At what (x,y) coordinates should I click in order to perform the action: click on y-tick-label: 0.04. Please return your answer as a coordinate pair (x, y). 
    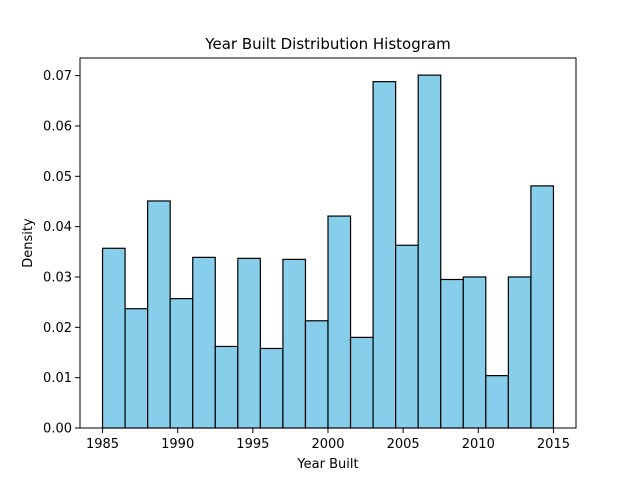
    Looking at the image, I should click on (57, 227).